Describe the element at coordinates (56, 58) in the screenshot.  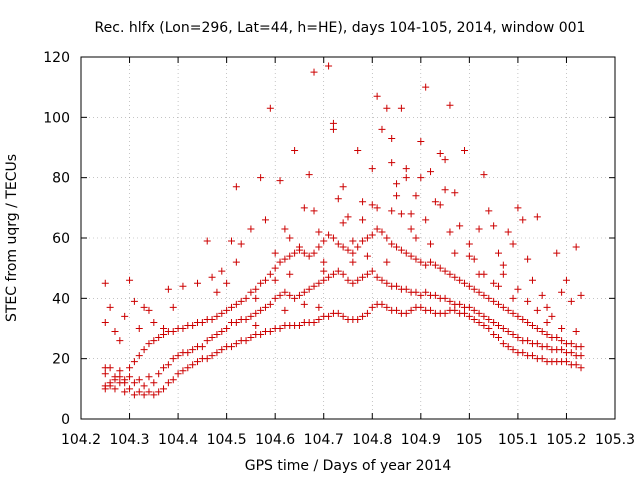
I see `y-tick-label: 120` at that location.